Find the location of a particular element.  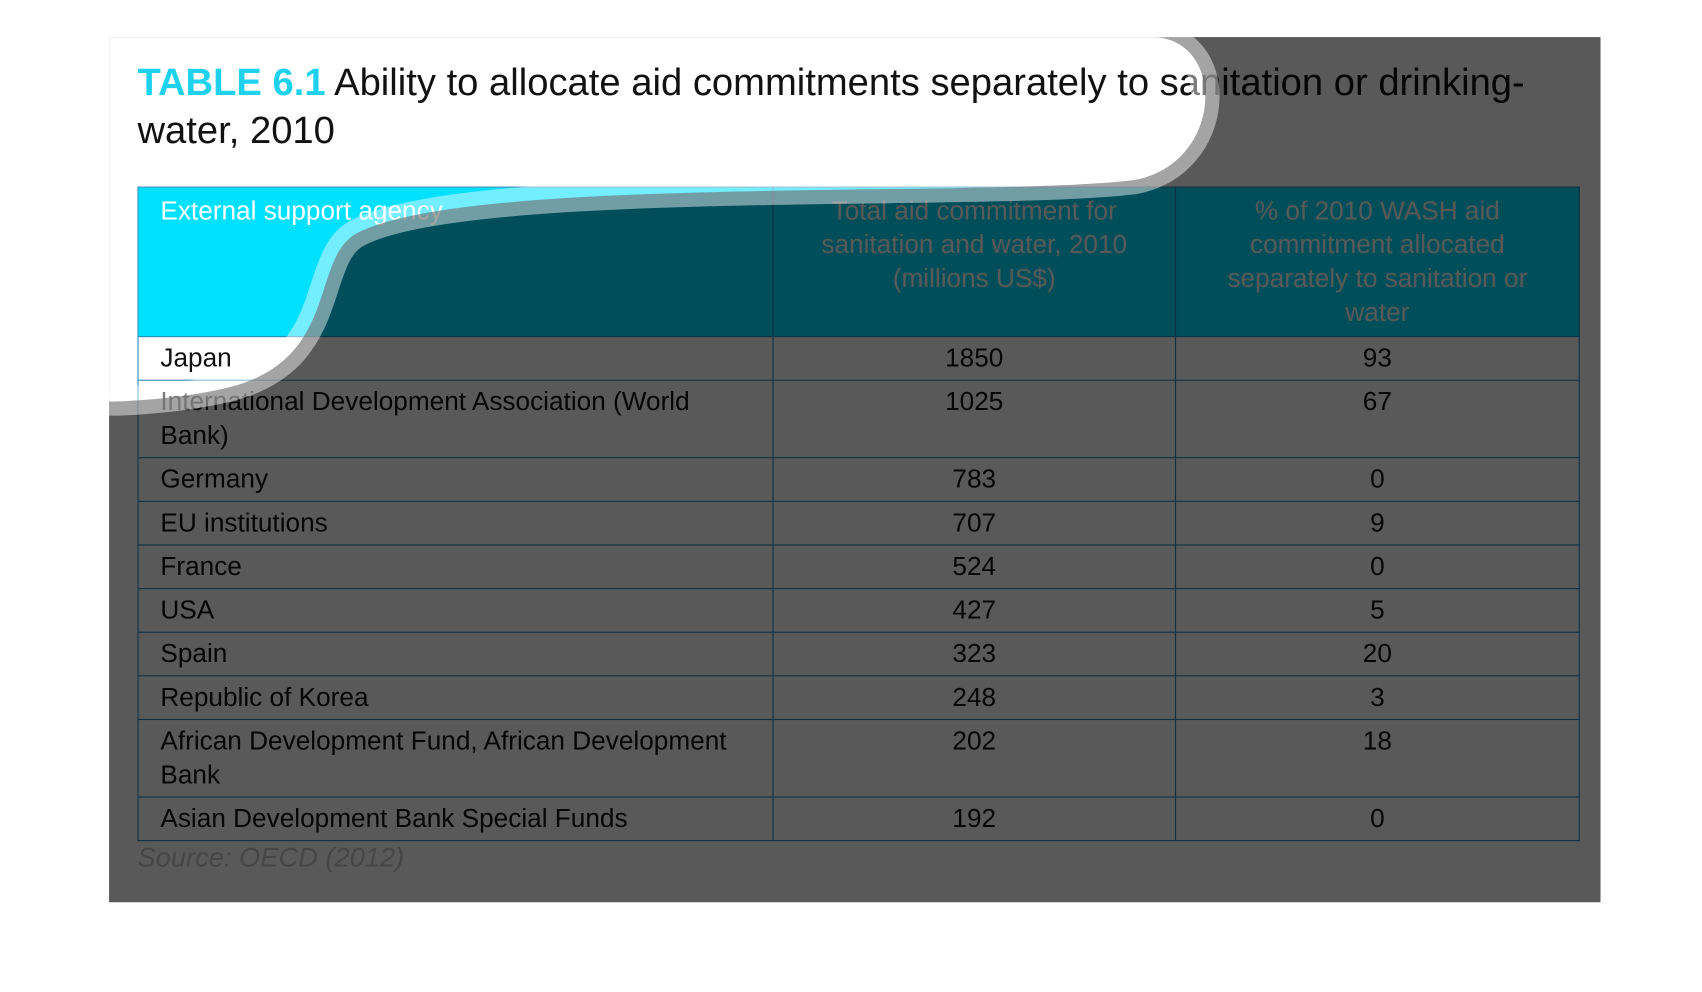

agency-cell: EU institutions is located at coordinates (455, 523).